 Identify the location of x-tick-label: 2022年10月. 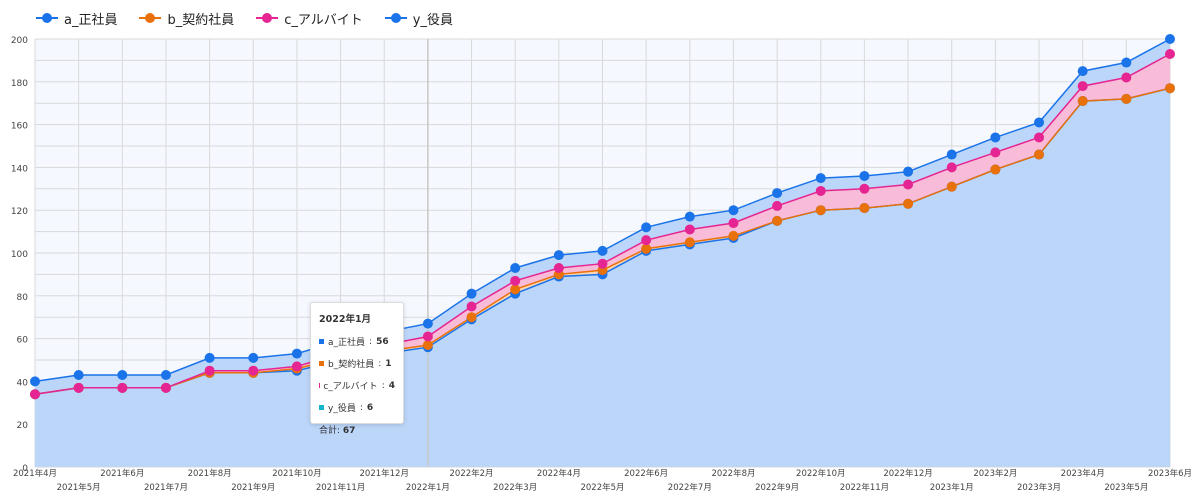
(820, 473).